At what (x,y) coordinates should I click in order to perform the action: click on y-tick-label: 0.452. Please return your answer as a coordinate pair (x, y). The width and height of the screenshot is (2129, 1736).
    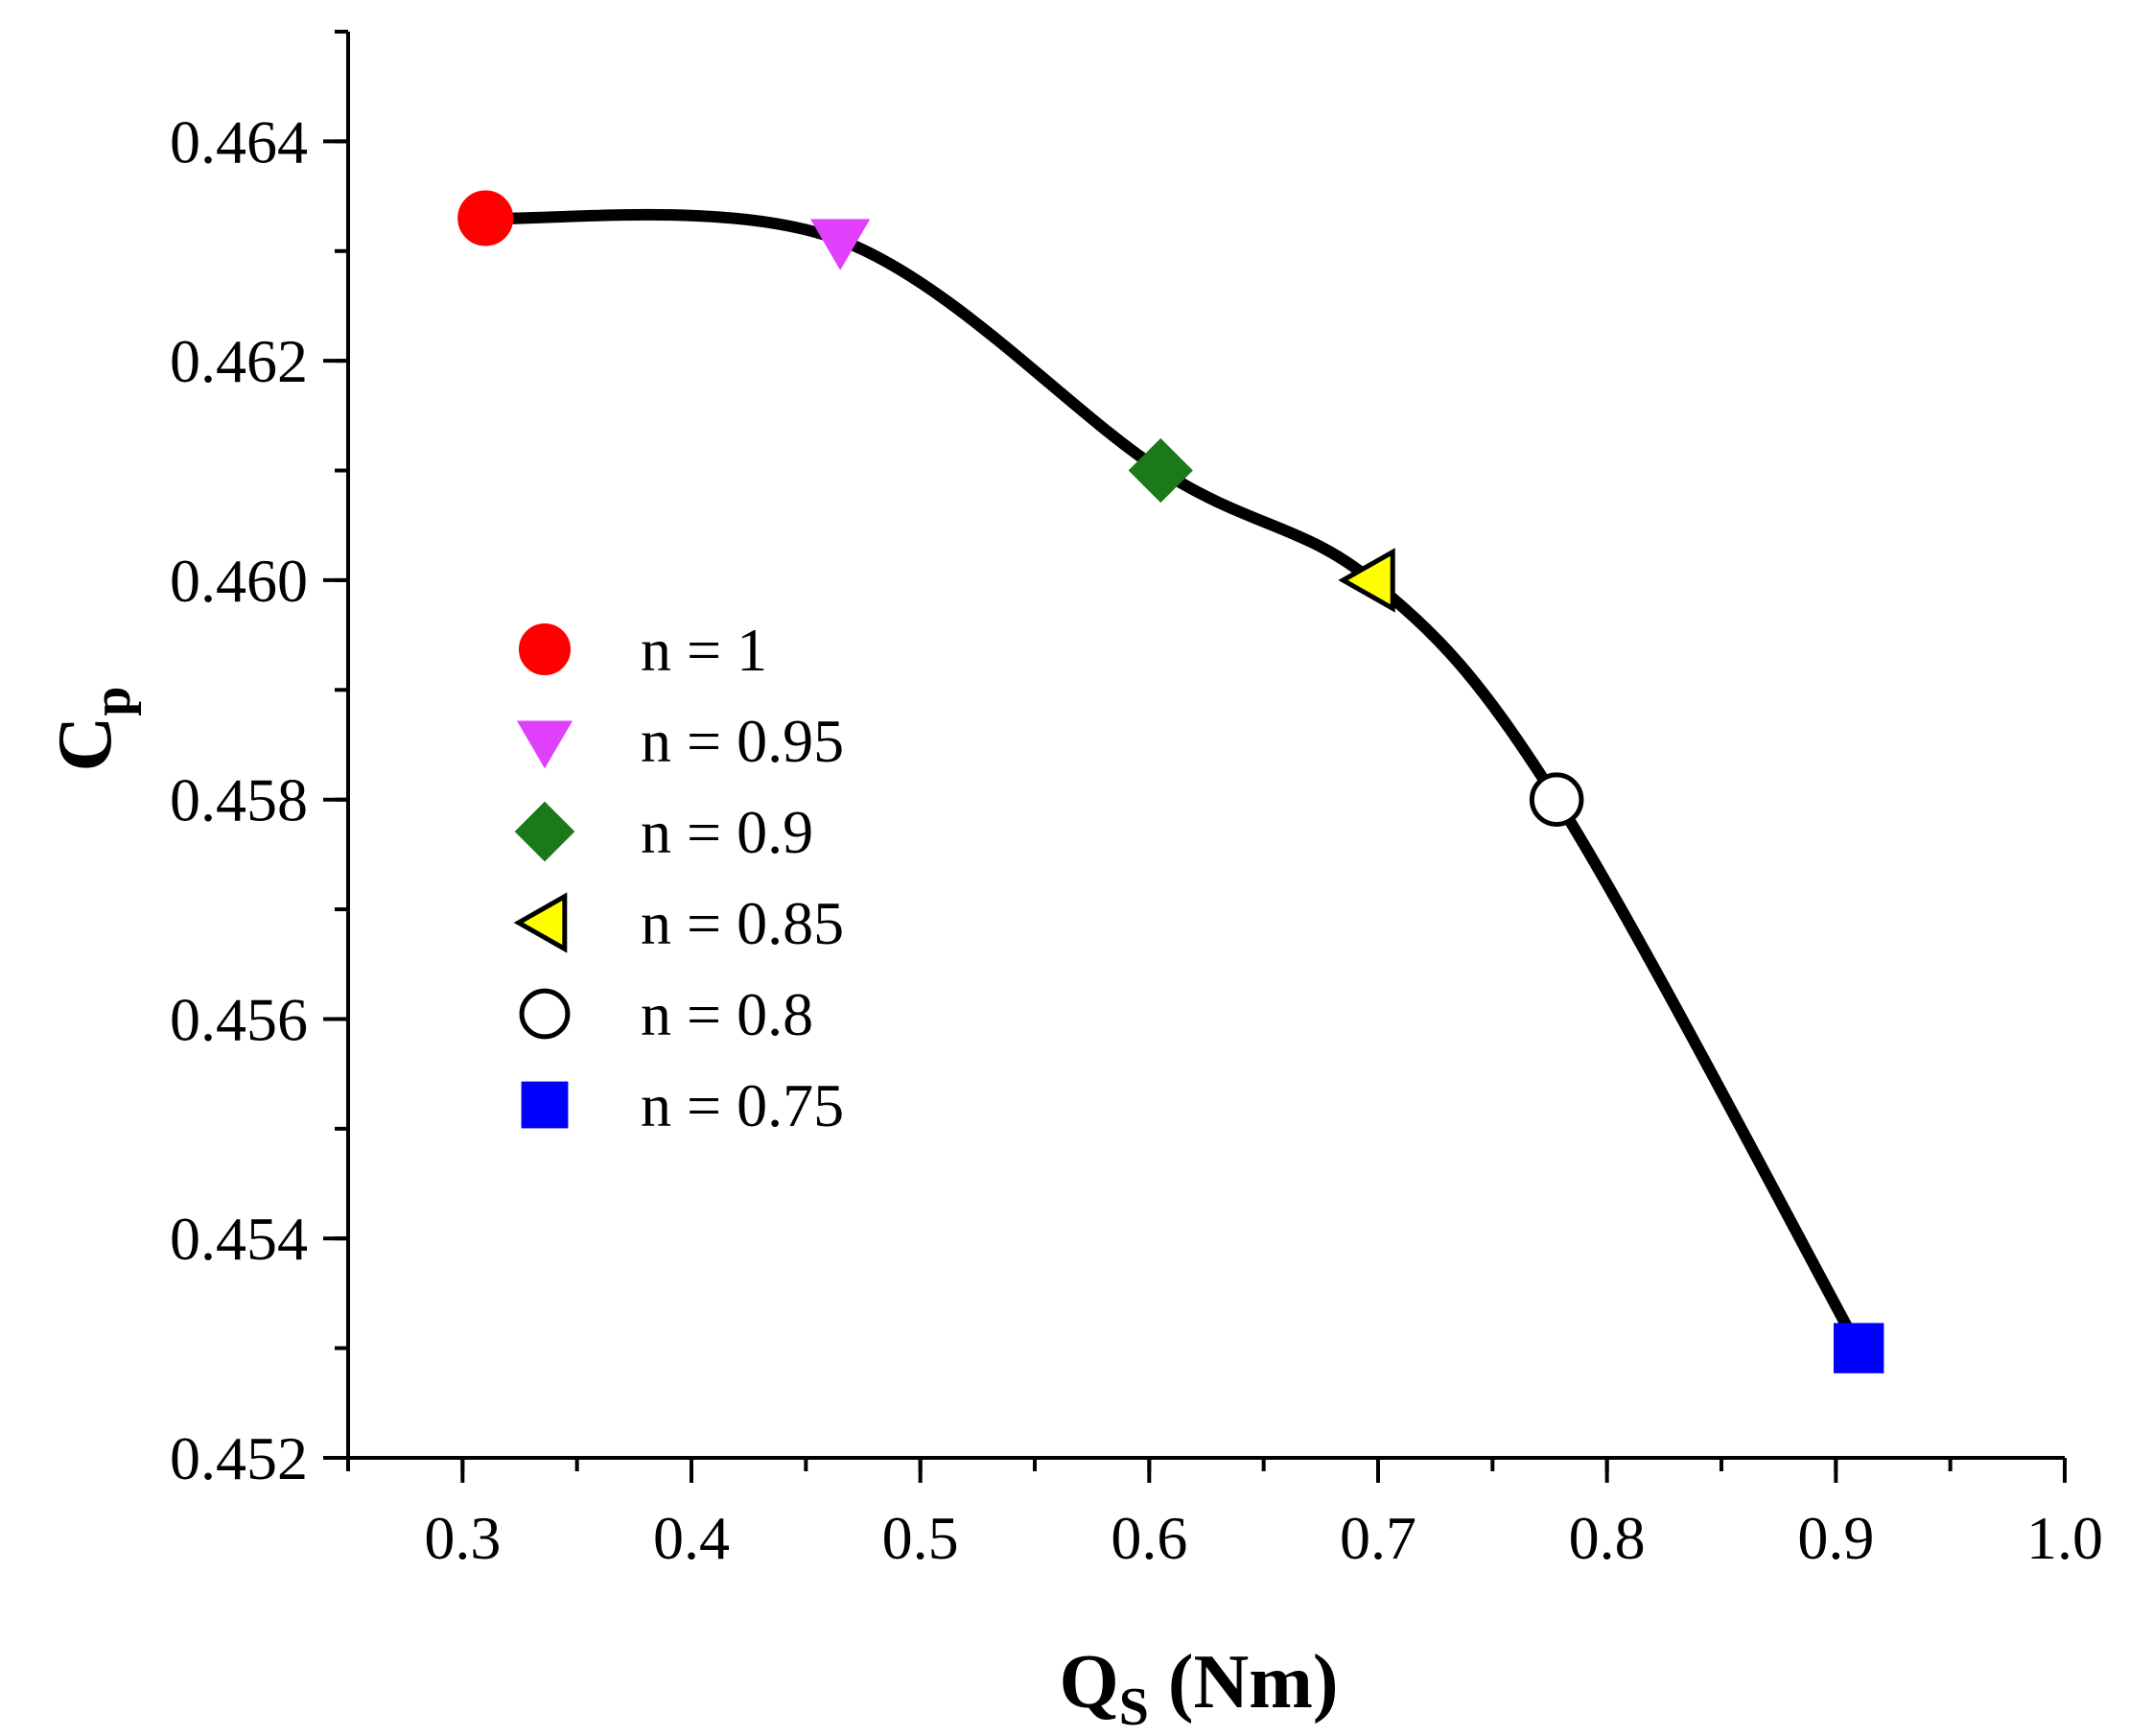
    Looking at the image, I should click on (239, 1458).